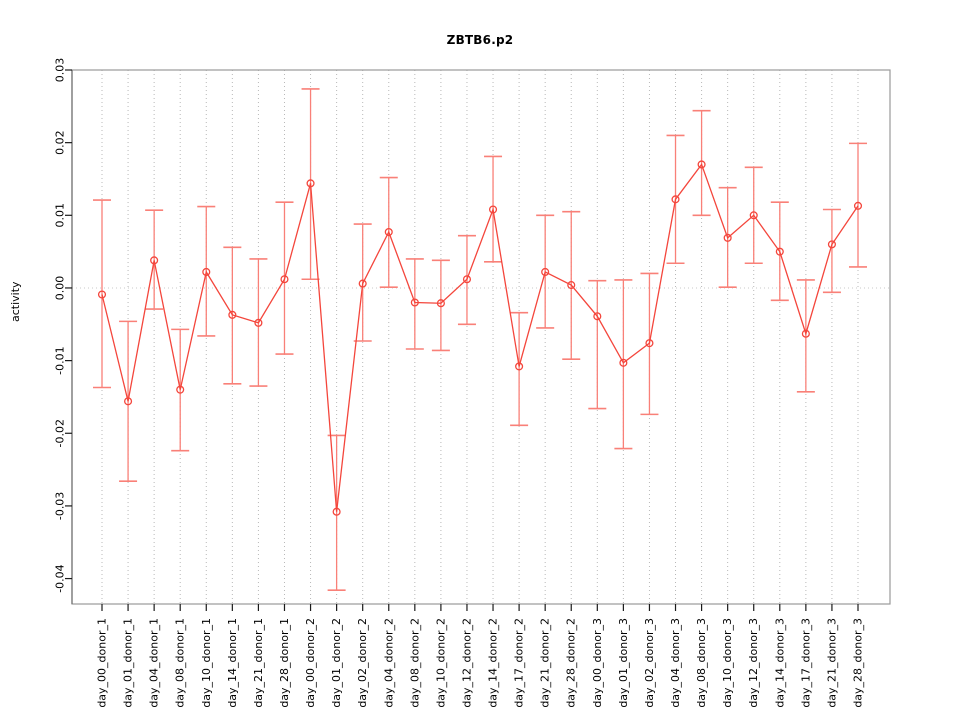 The height and width of the screenshot is (720, 960). I want to click on svg-text: day_14_donor_2, so click(493, 663).